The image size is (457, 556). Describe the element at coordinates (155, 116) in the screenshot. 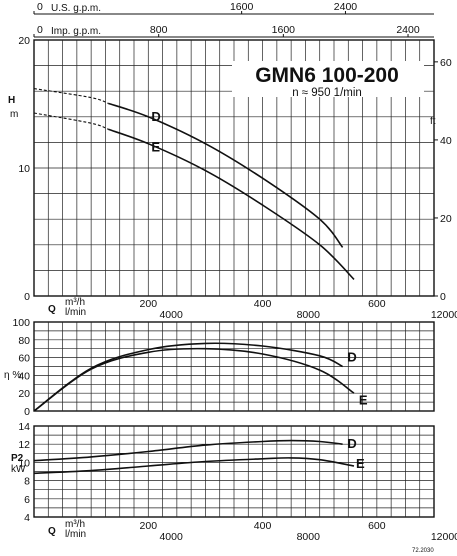

I see `head-curve-label-d: D` at that location.